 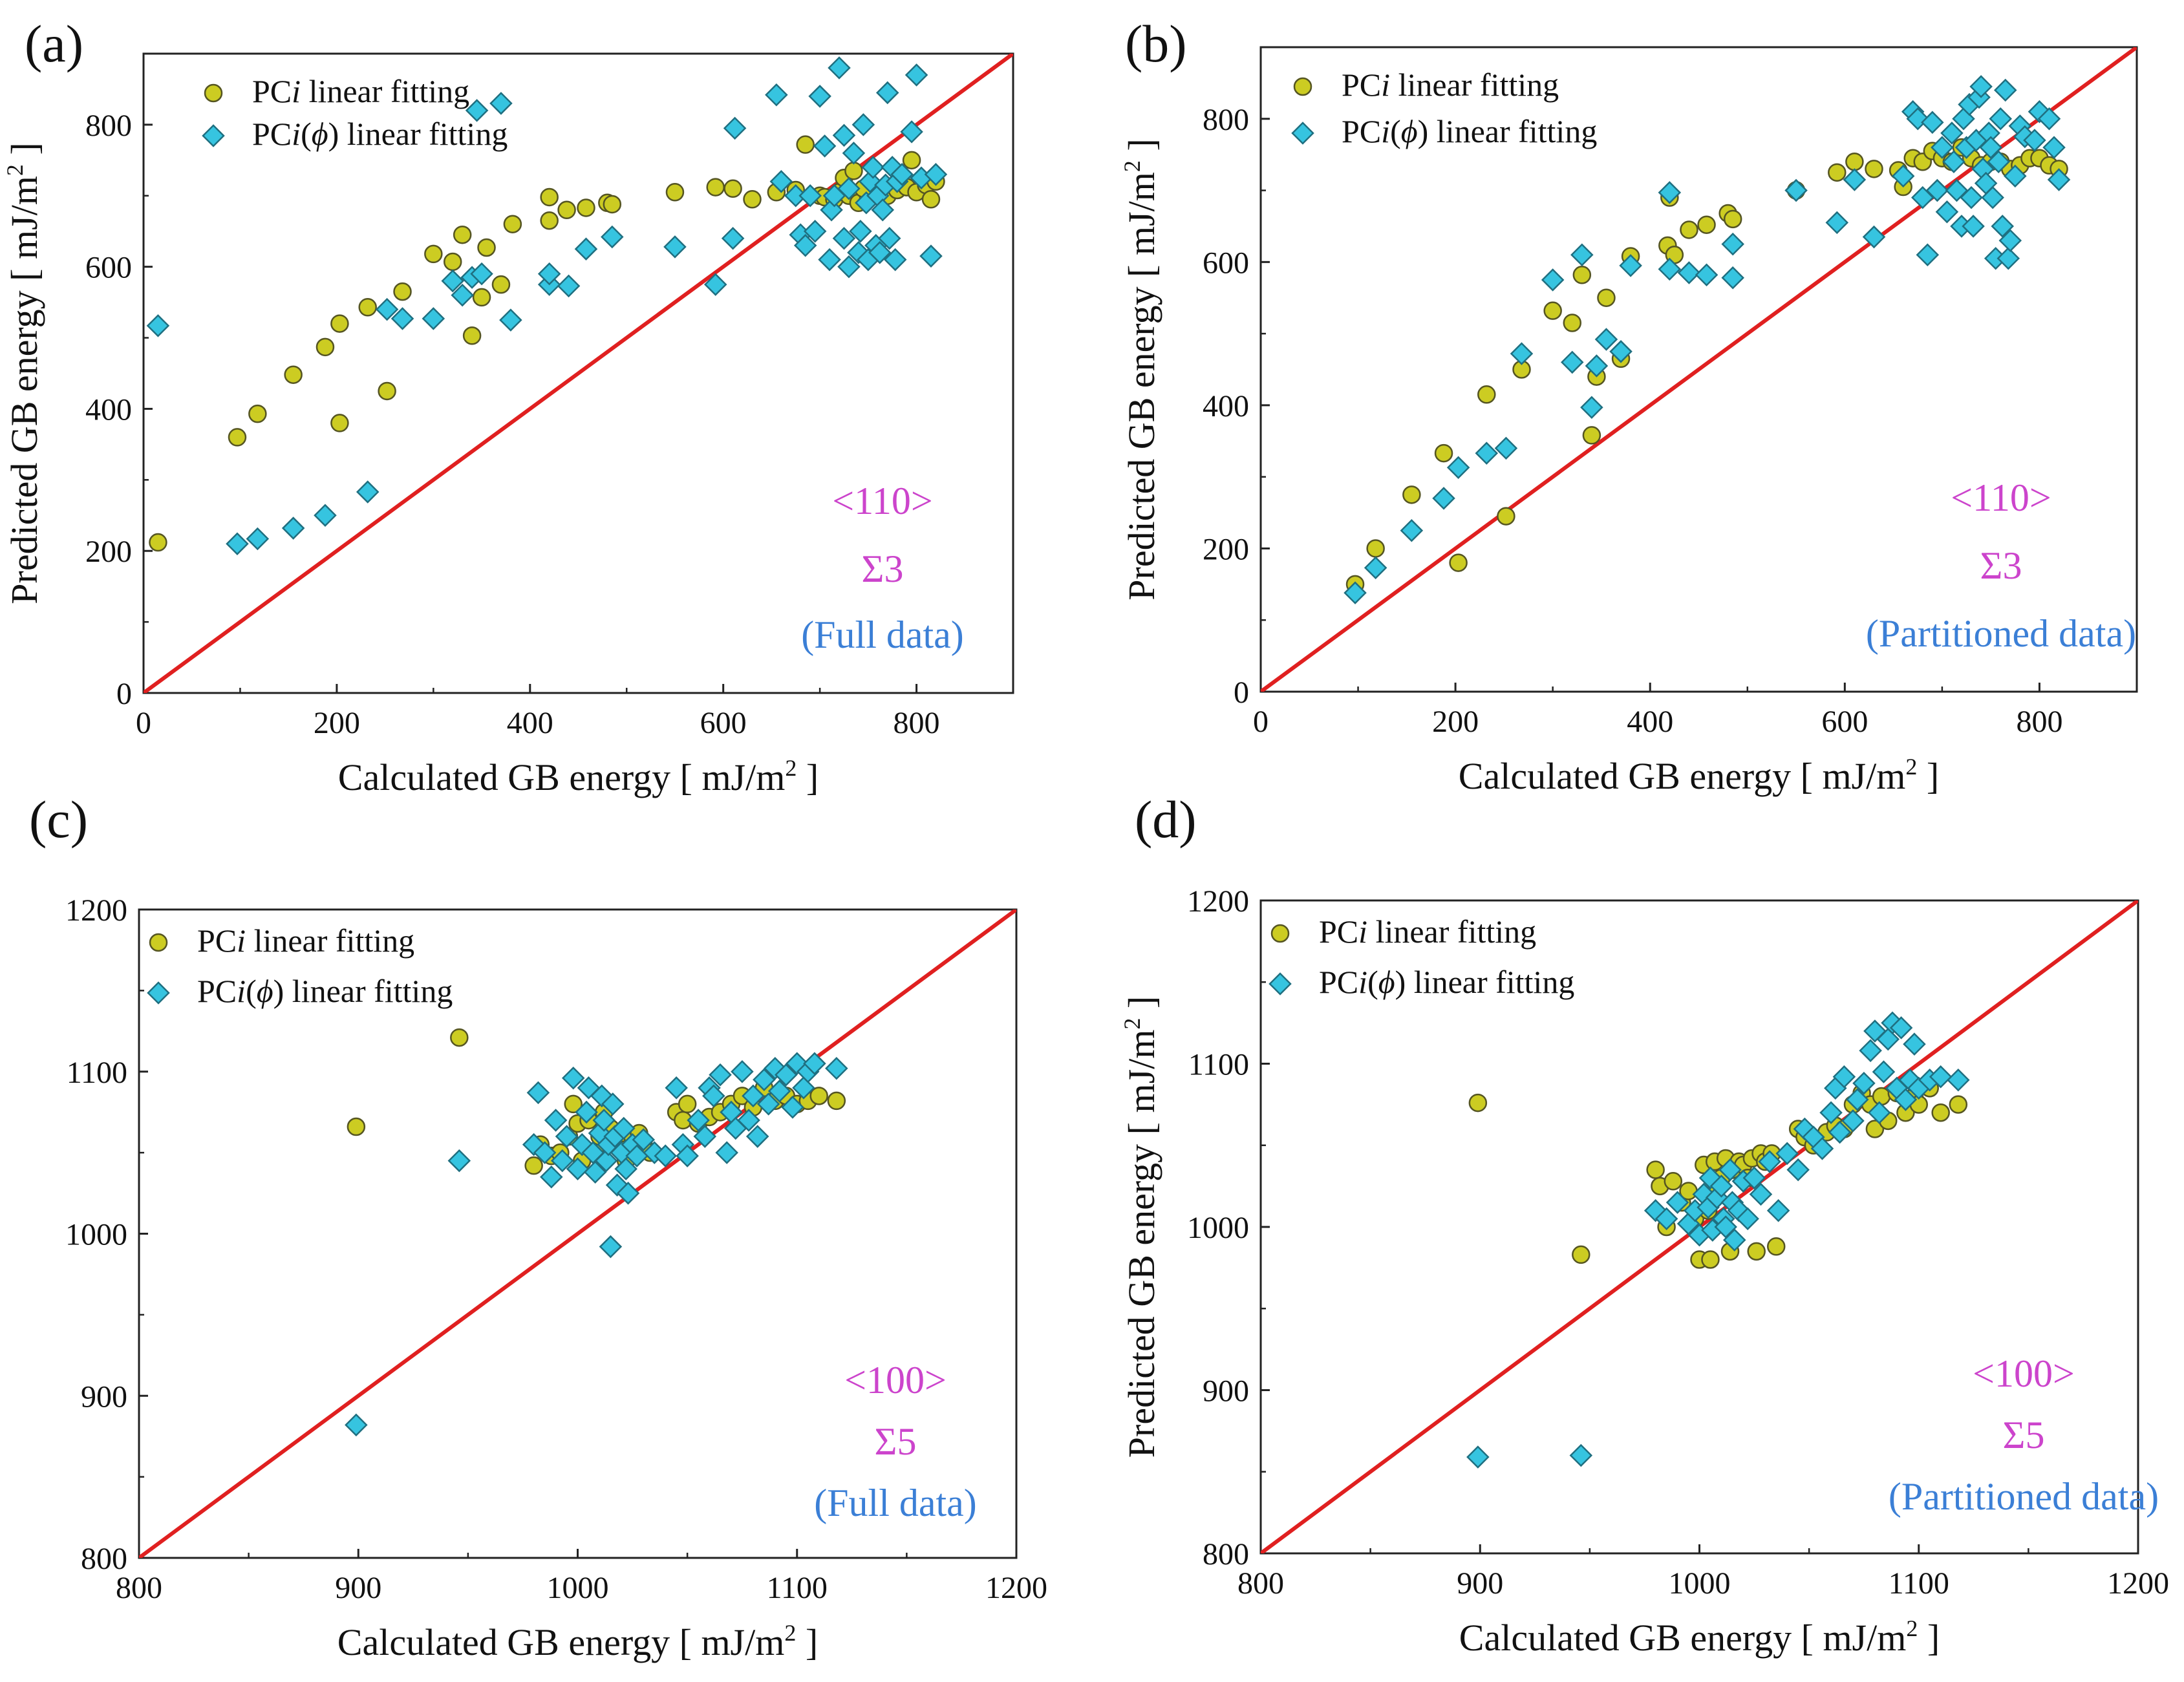 I want to click on x-axis-title: Calculated GB energy [ mJ/m2 ], so click(x=577, y=1641).